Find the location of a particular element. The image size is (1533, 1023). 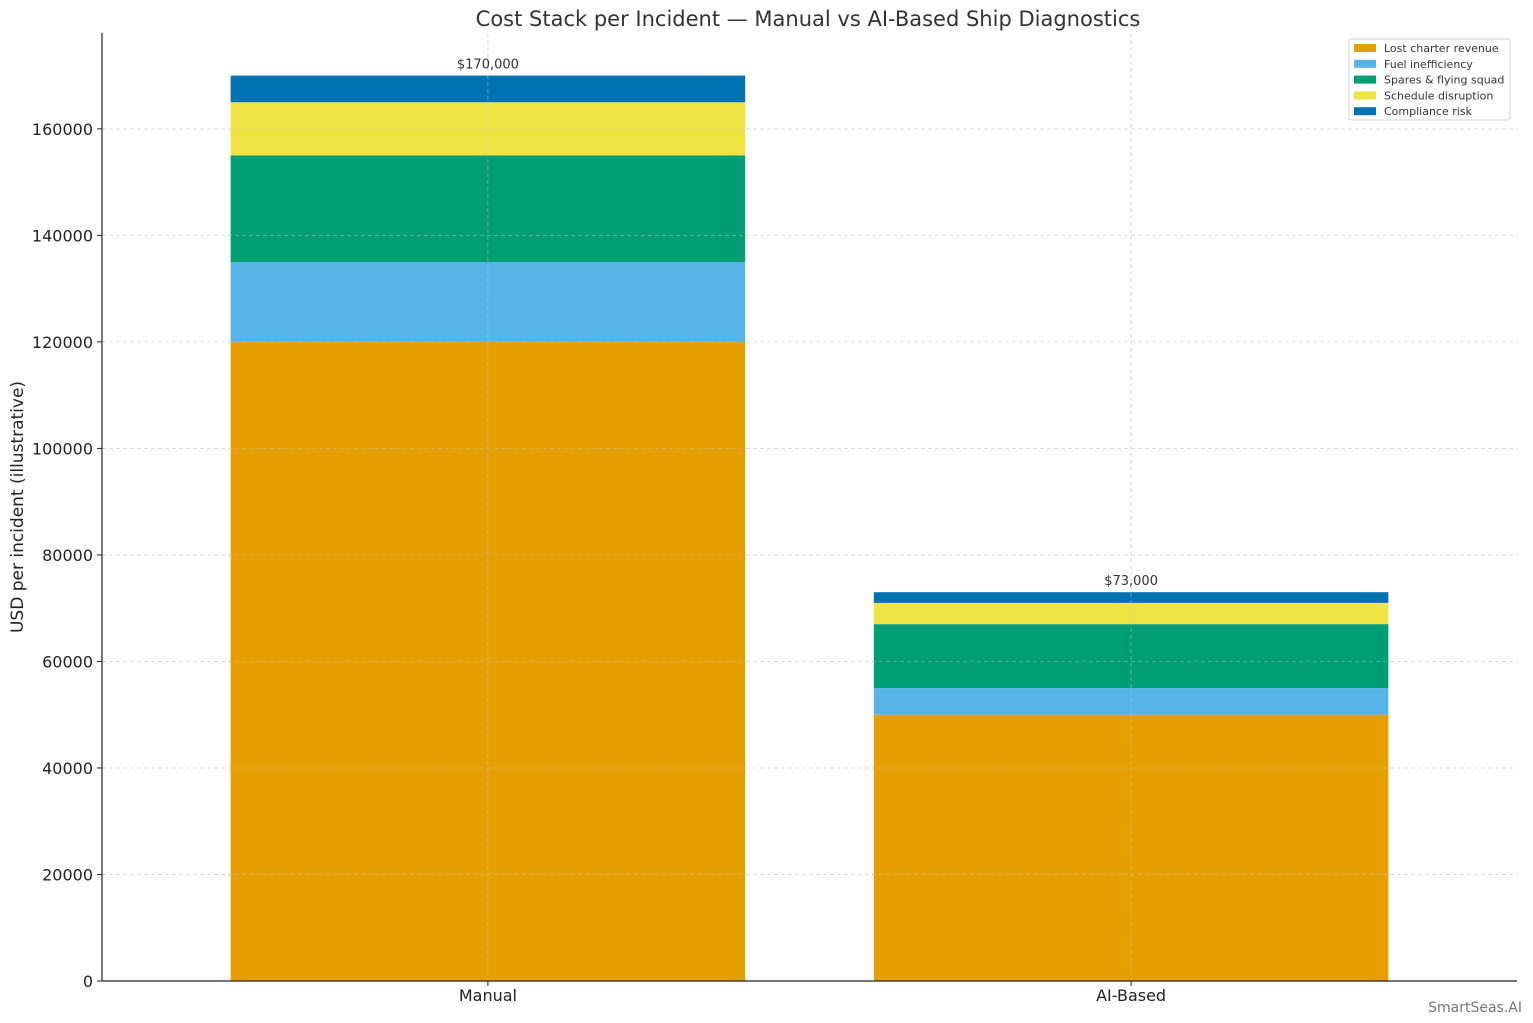

y-tick-label: 40000 is located at coordinates (67, 768).